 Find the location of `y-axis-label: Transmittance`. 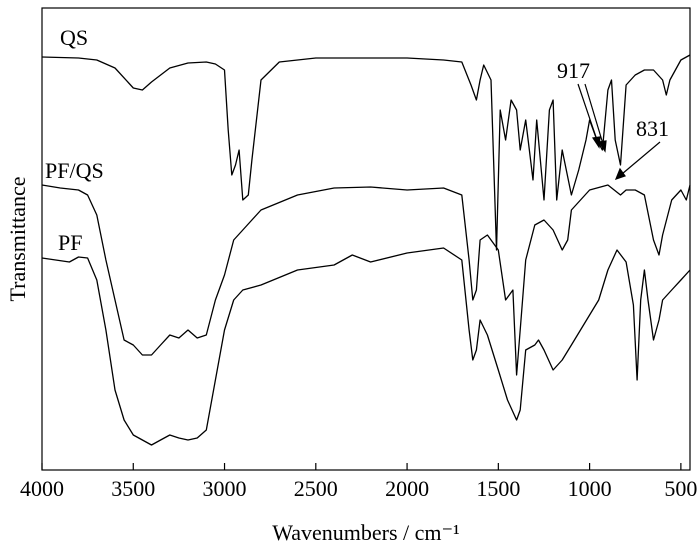

y-axis-label: Transmittance is located at coordinates (17, 238).